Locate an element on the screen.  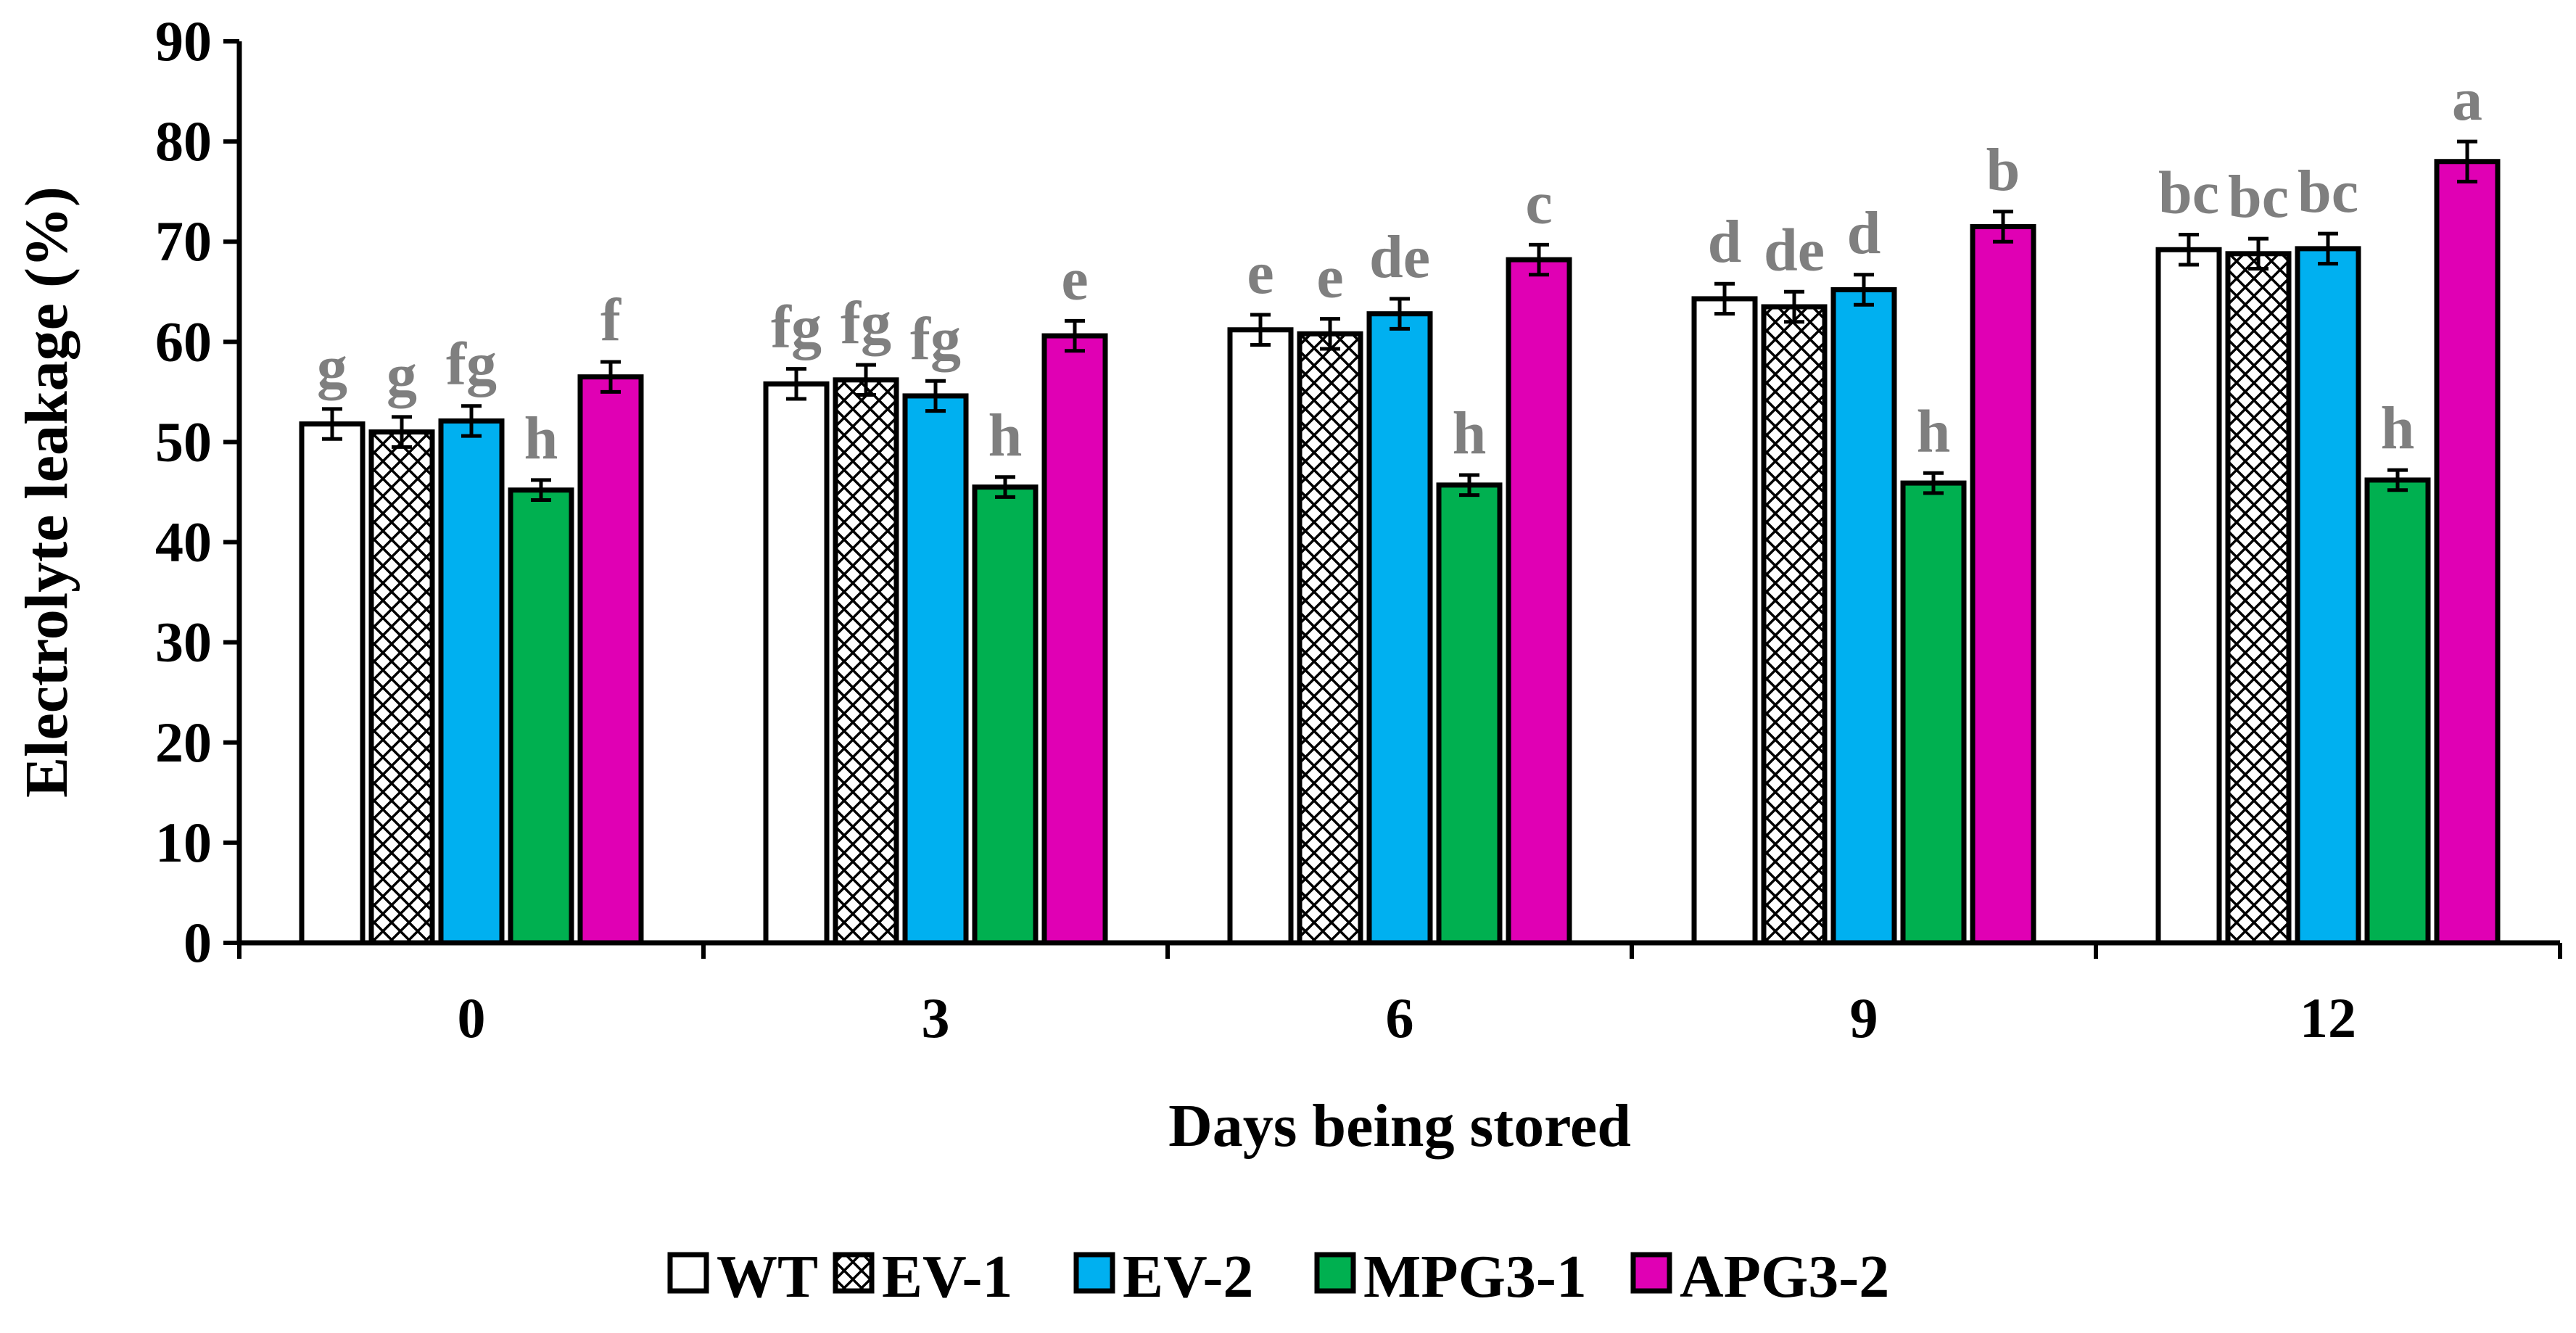
x-axis-title: Days being stored is located at coordinates (1399, 1126).